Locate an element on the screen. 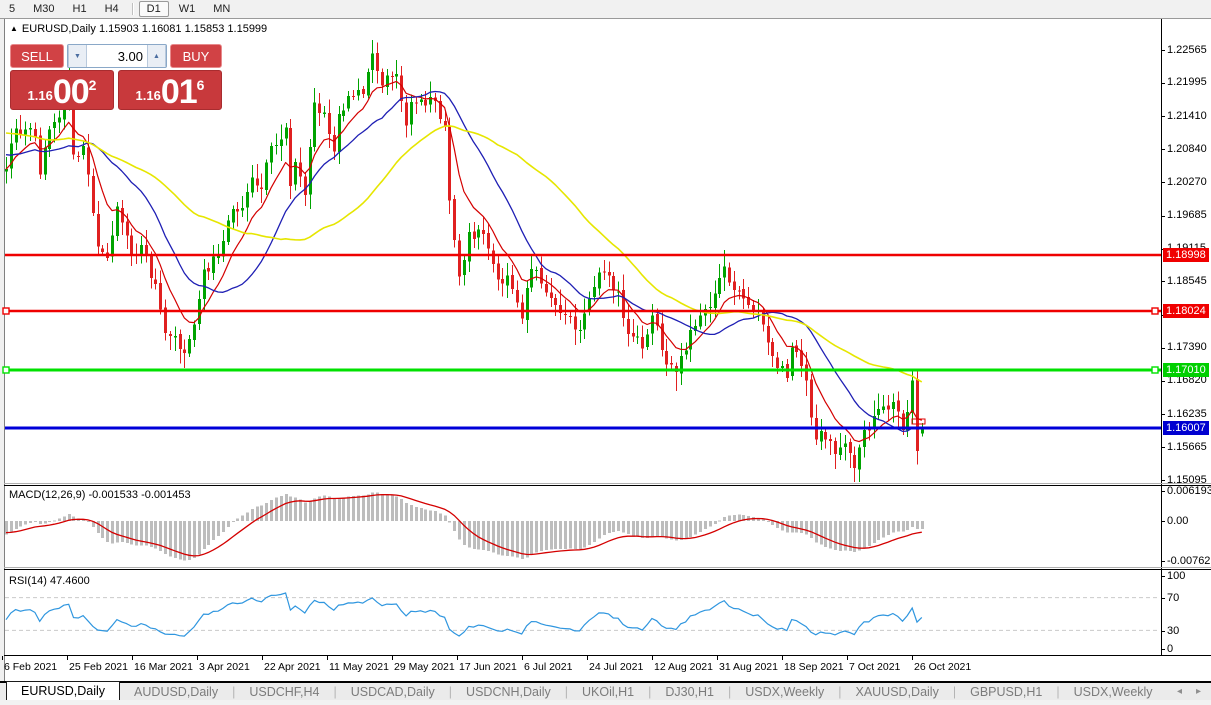 This screenshot has height=705, width=1211. tab-usdcad-daily: USDCAD,Daily is located at coordinates (392, 691).